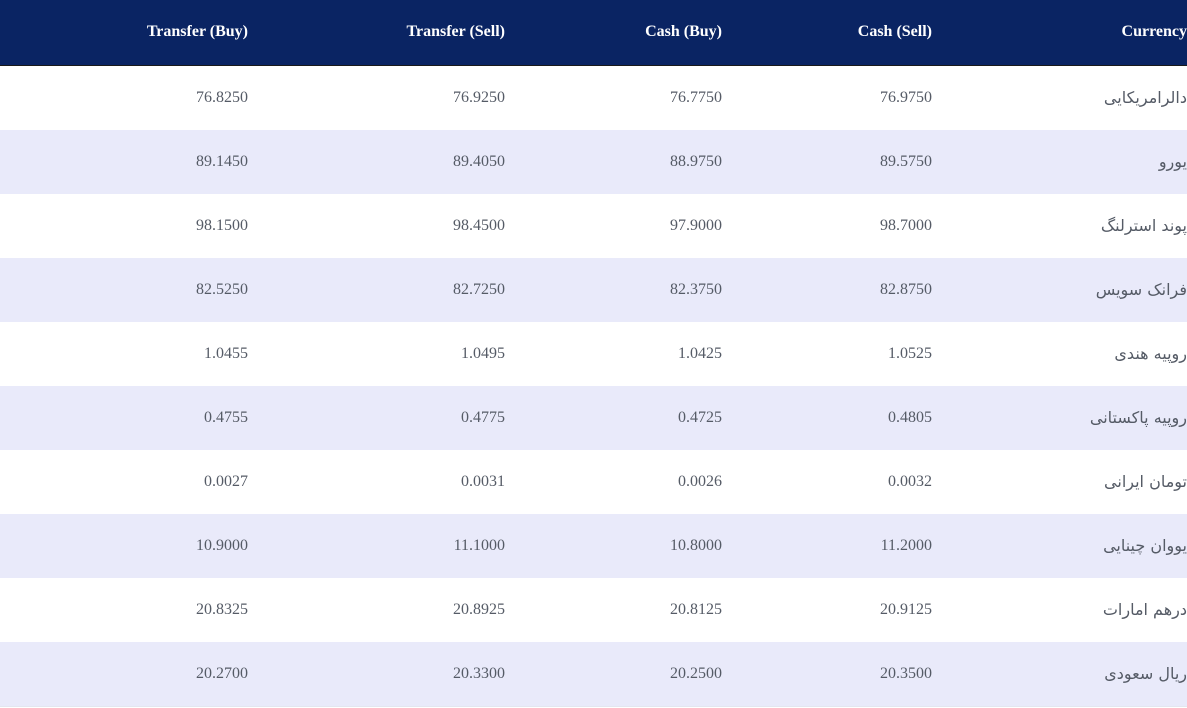  I want to click on currency-name-cell: ریال سعودی, so click(1145, 673).